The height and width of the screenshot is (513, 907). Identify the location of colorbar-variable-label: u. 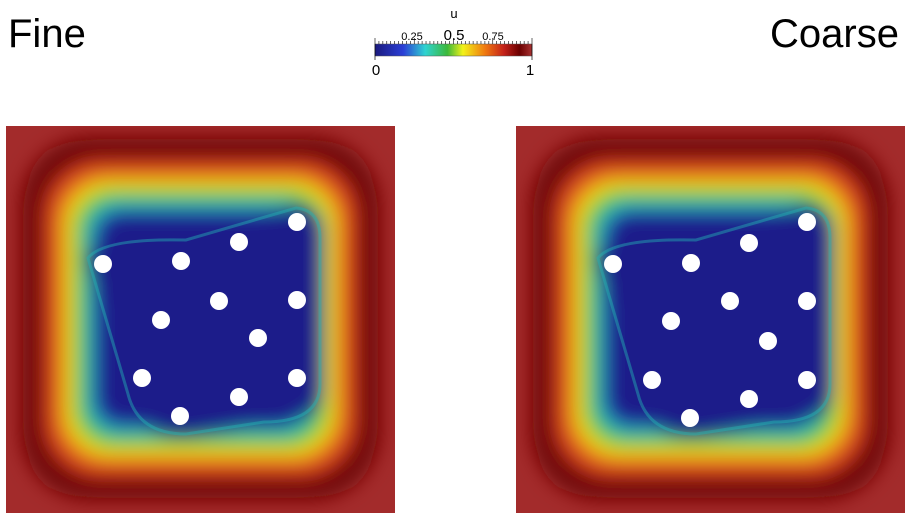
(454, 13).